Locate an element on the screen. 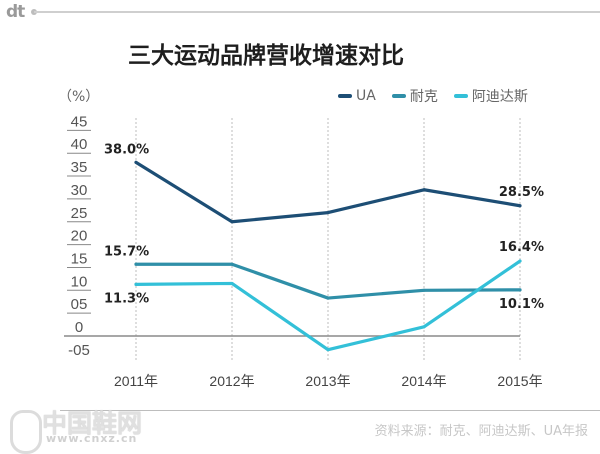 The width and height of the screenshot is (600, 454). data-label: 38.0% is located at coordinates (126, 149).